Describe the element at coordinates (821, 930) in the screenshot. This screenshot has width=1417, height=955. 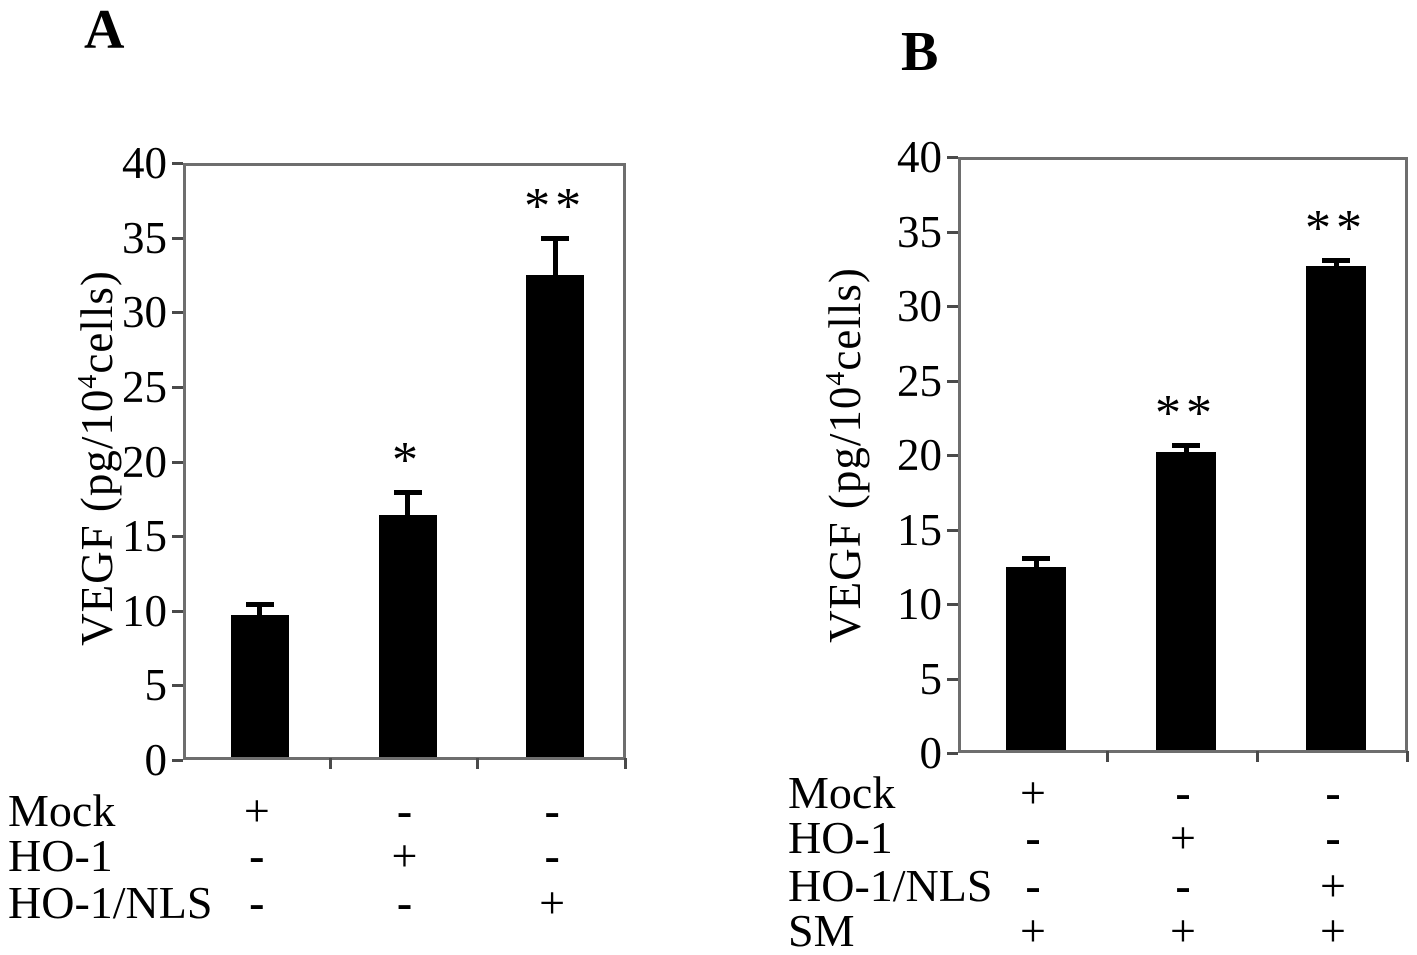
I see `condition-row-label: SM` at that location.